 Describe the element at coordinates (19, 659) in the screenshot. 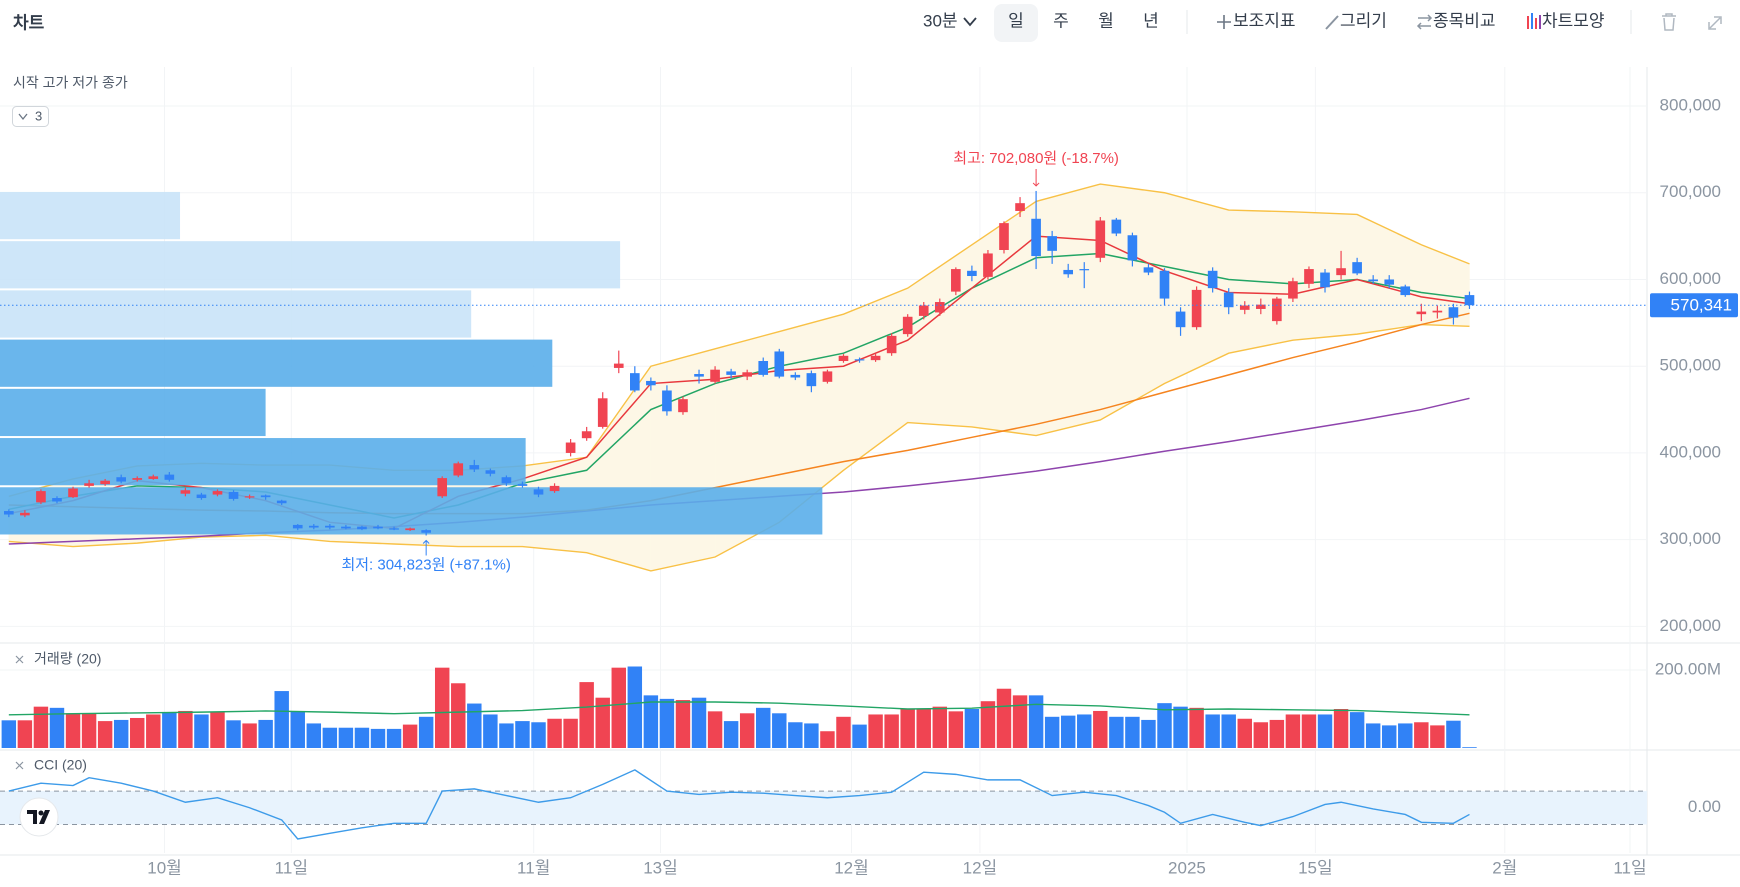

I see `close-volume` at that location.